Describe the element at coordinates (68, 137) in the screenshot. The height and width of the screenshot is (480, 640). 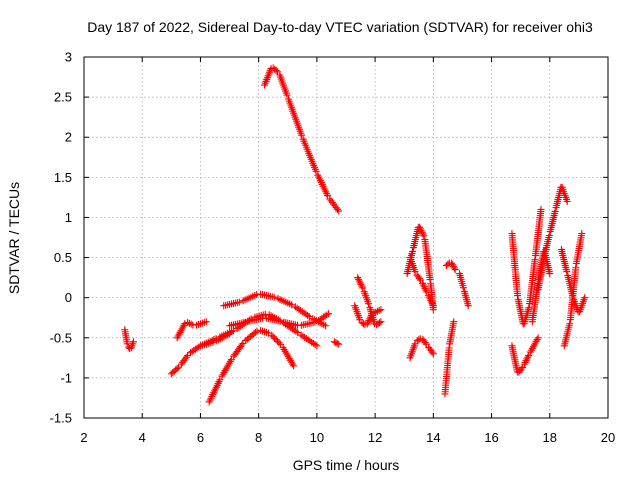
I see `y-tick-label: 2` at that location.